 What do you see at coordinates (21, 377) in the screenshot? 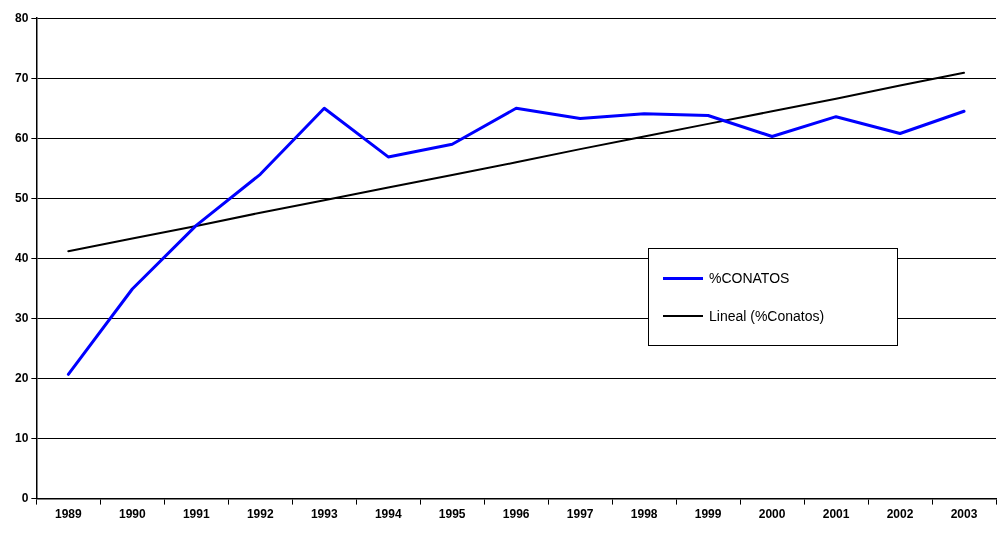
I see `y-tick-label: 20` at bounding box center [21, 377].